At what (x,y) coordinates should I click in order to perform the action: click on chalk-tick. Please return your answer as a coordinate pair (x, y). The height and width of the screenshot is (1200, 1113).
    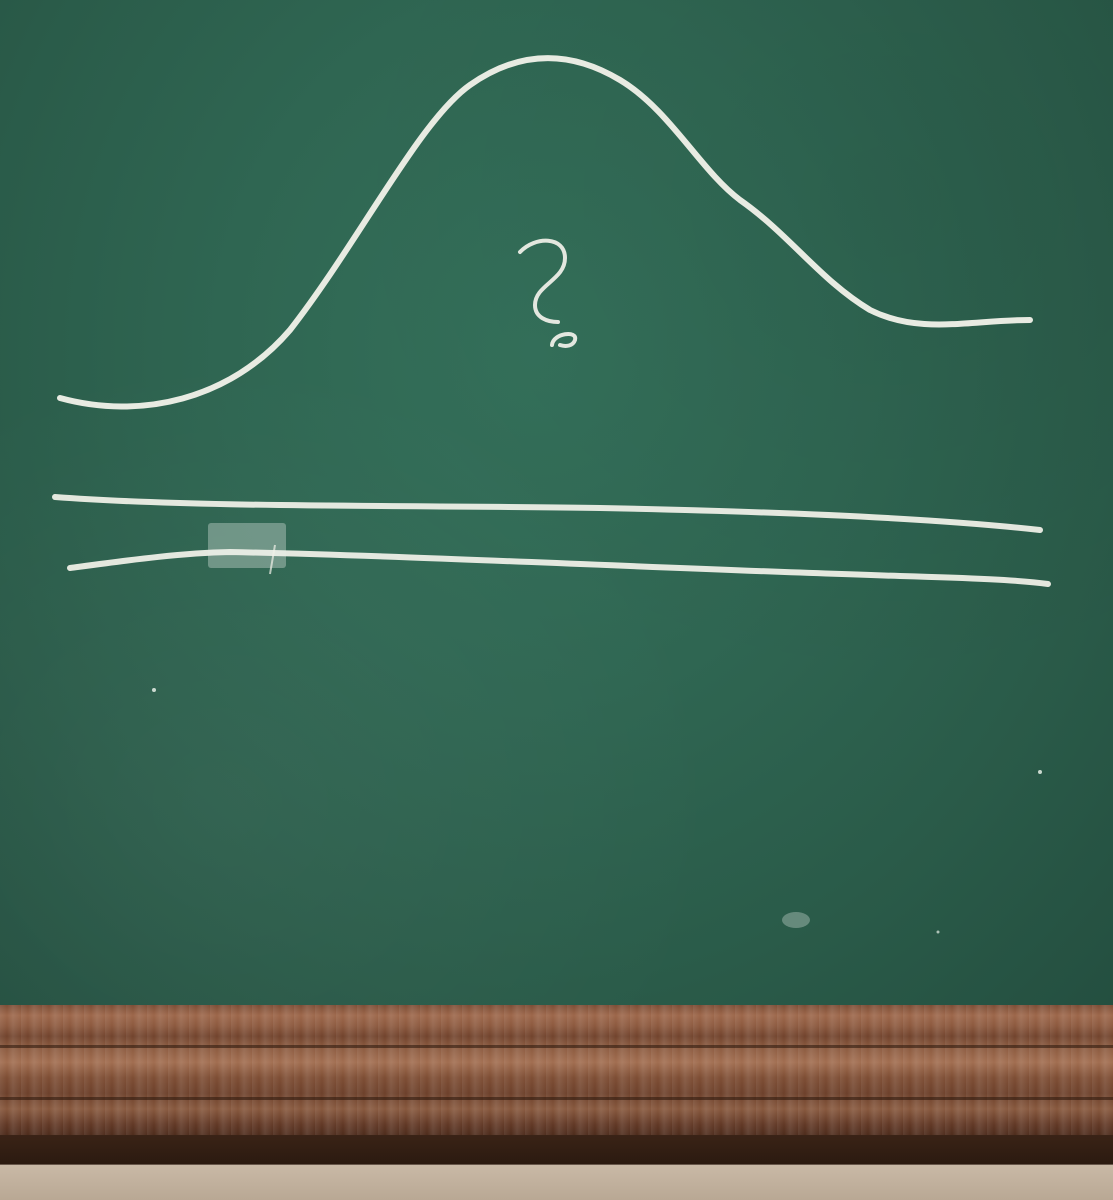
    Looking at the image, I should click on (272, 559).